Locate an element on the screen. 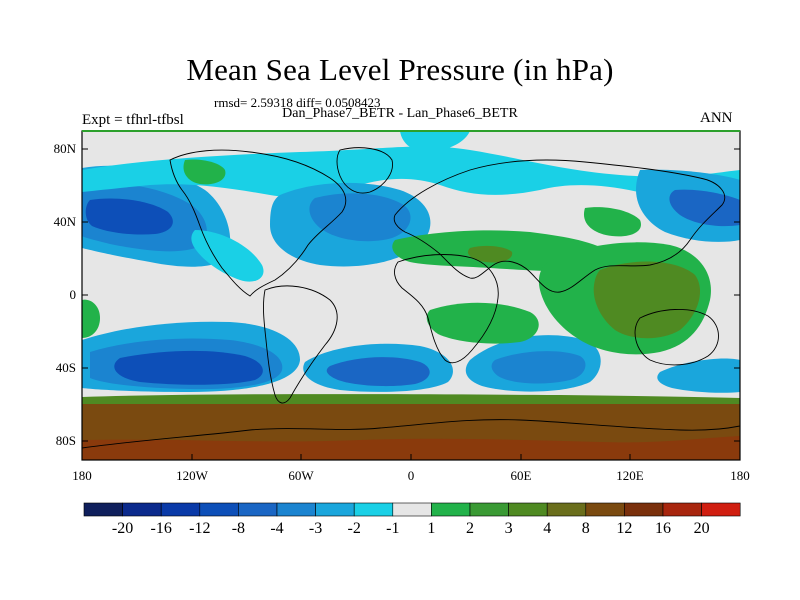 Image resolution: width=800 pixels, height=600 pixels. colorbar is located at coordinates (412, 509).